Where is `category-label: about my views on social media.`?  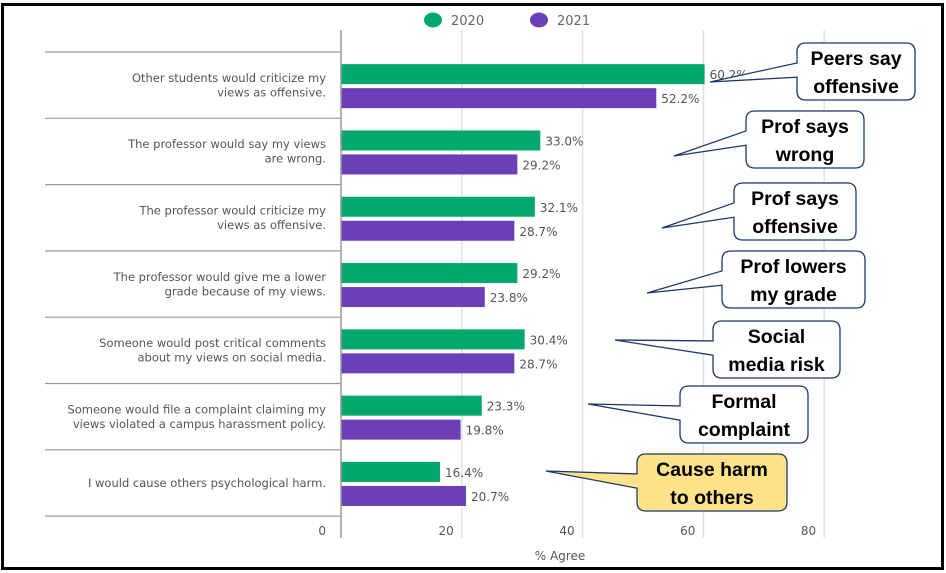
category-label: about my views on social media. is located at coordinates (231, 358).